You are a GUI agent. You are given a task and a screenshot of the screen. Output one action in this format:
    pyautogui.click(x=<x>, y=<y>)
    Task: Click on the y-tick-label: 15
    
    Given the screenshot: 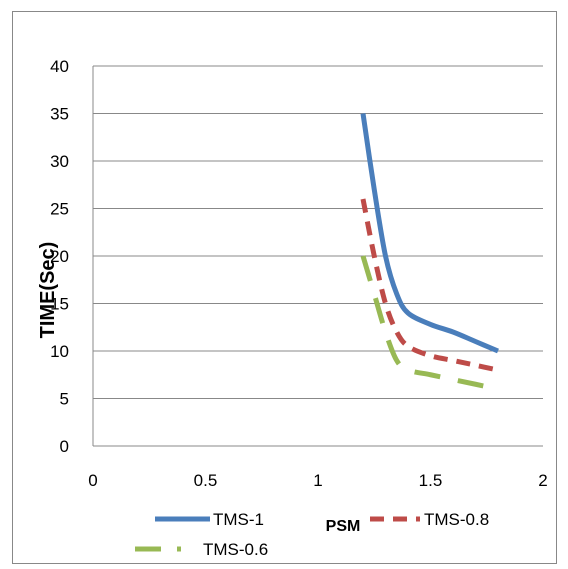 What is the action you would take?
    pyautogui.click(x=59, y=304)
    